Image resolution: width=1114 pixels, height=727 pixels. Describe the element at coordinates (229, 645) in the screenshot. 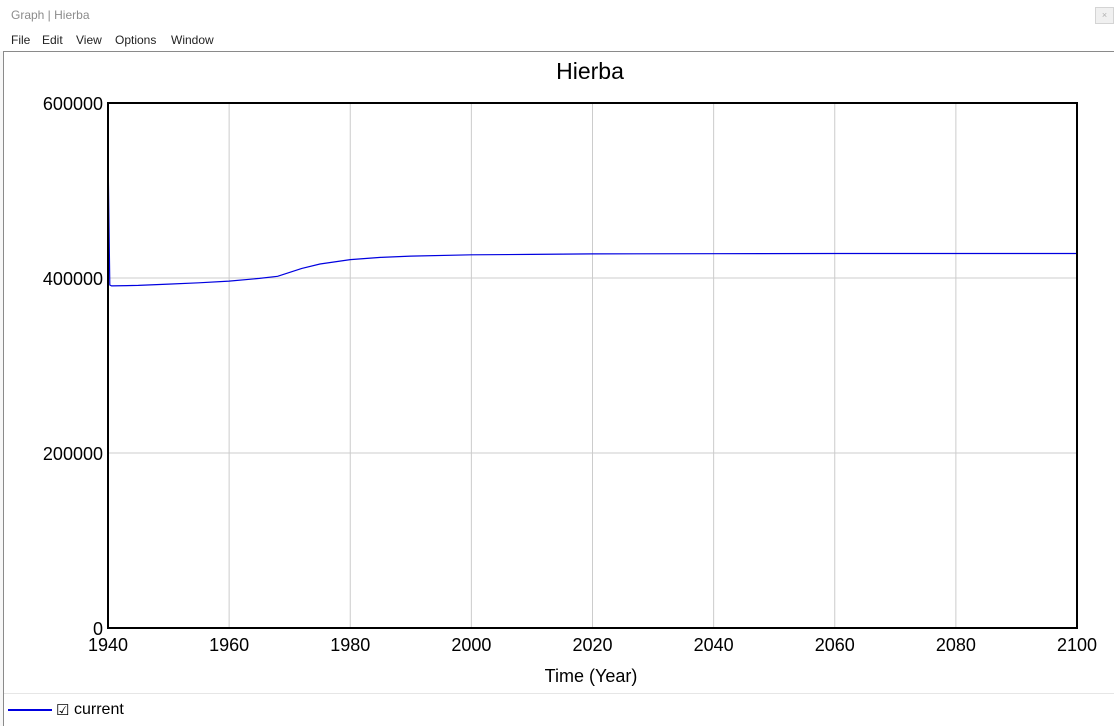

I see `x-tick-label: 1960` at that location.